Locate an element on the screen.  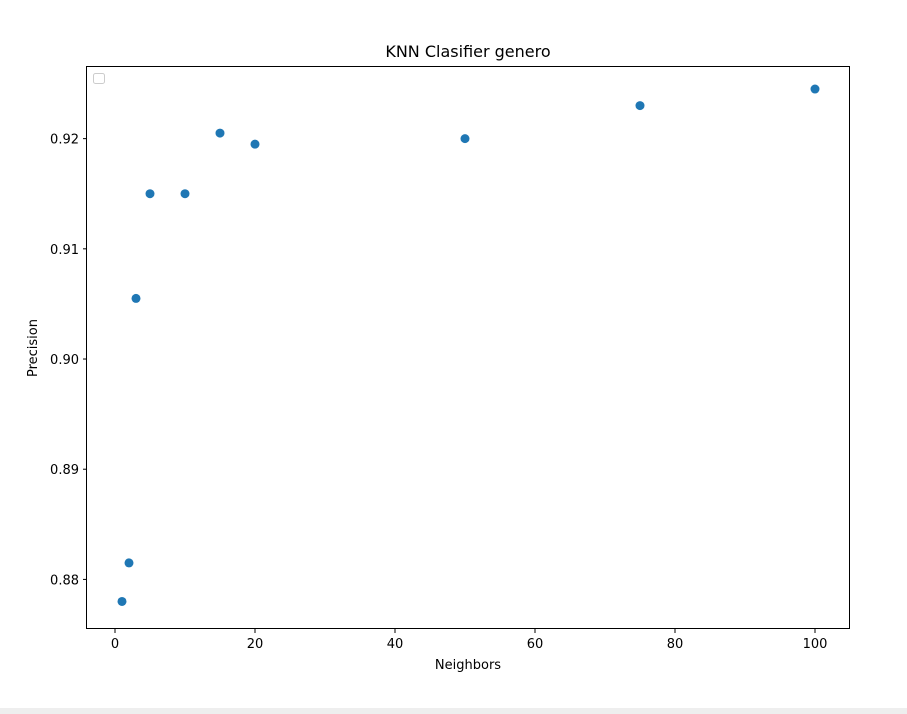
x-tick-label: 40 is located at coordinates (395, 644).